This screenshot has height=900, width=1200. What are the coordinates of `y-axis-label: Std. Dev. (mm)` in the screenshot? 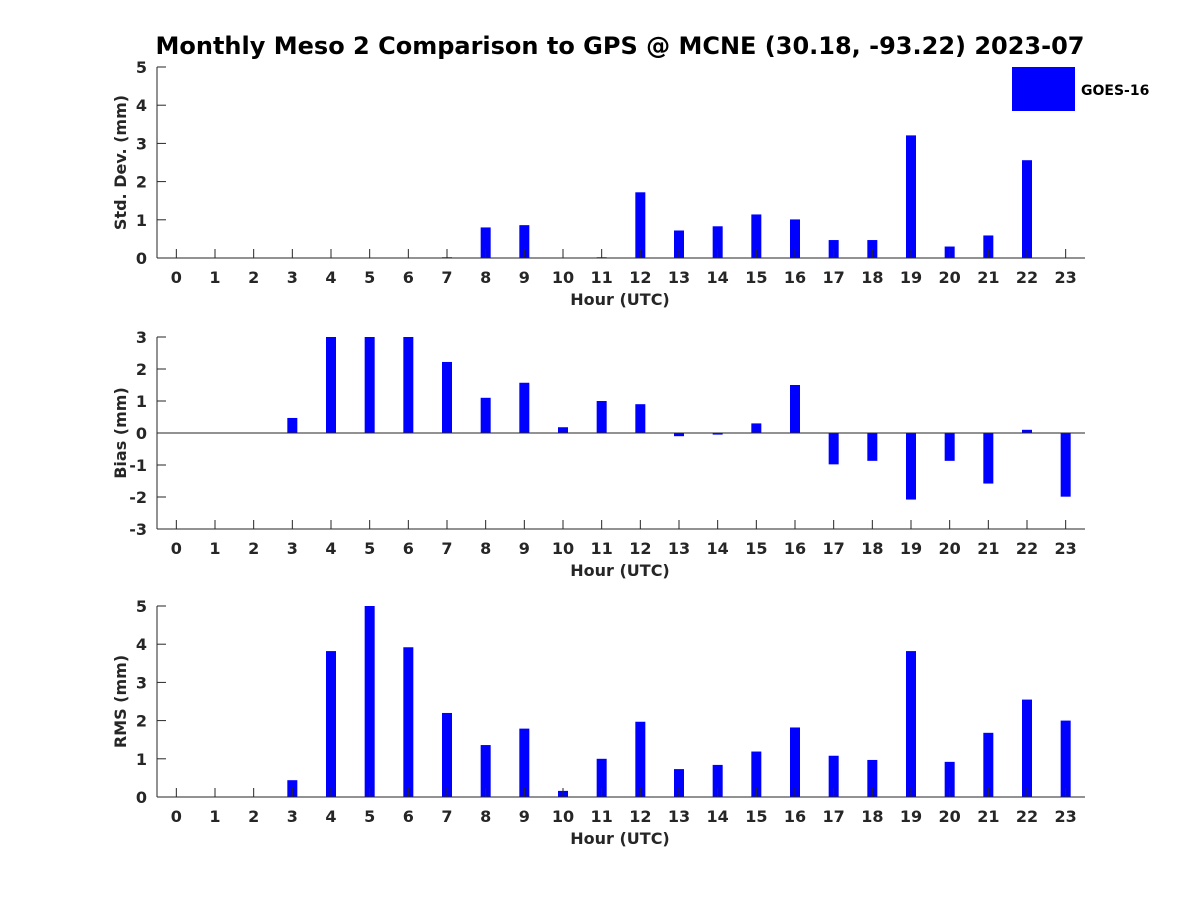 It's located at (120, 162).